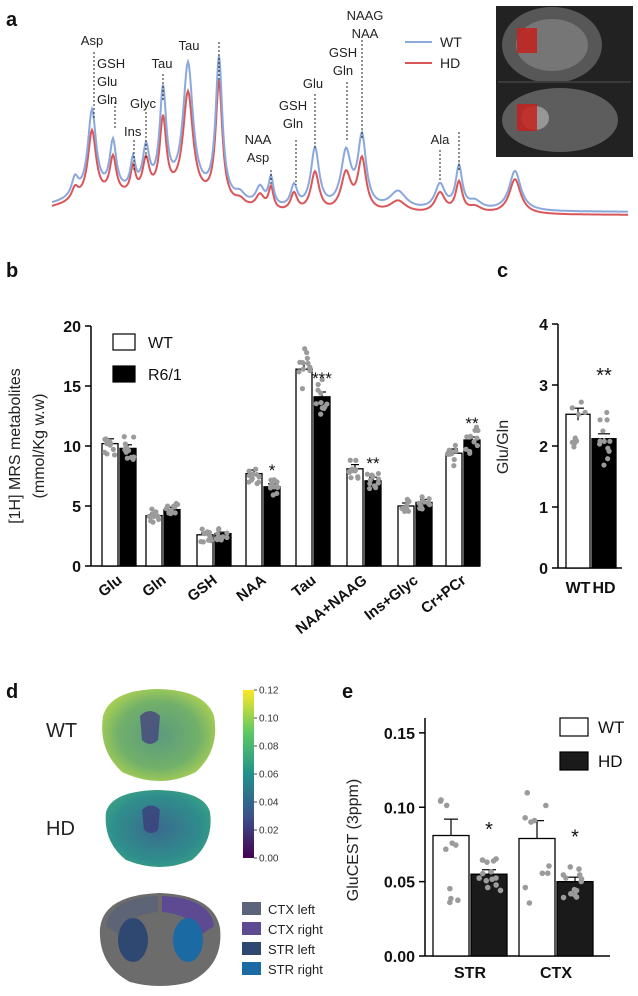 Image resolution: width=638 pixels, height=996 pixels. Describe the element at coordinates (365, 33) in the screenshot. I see `spectrum-label-naag-1: NAA` at that location.